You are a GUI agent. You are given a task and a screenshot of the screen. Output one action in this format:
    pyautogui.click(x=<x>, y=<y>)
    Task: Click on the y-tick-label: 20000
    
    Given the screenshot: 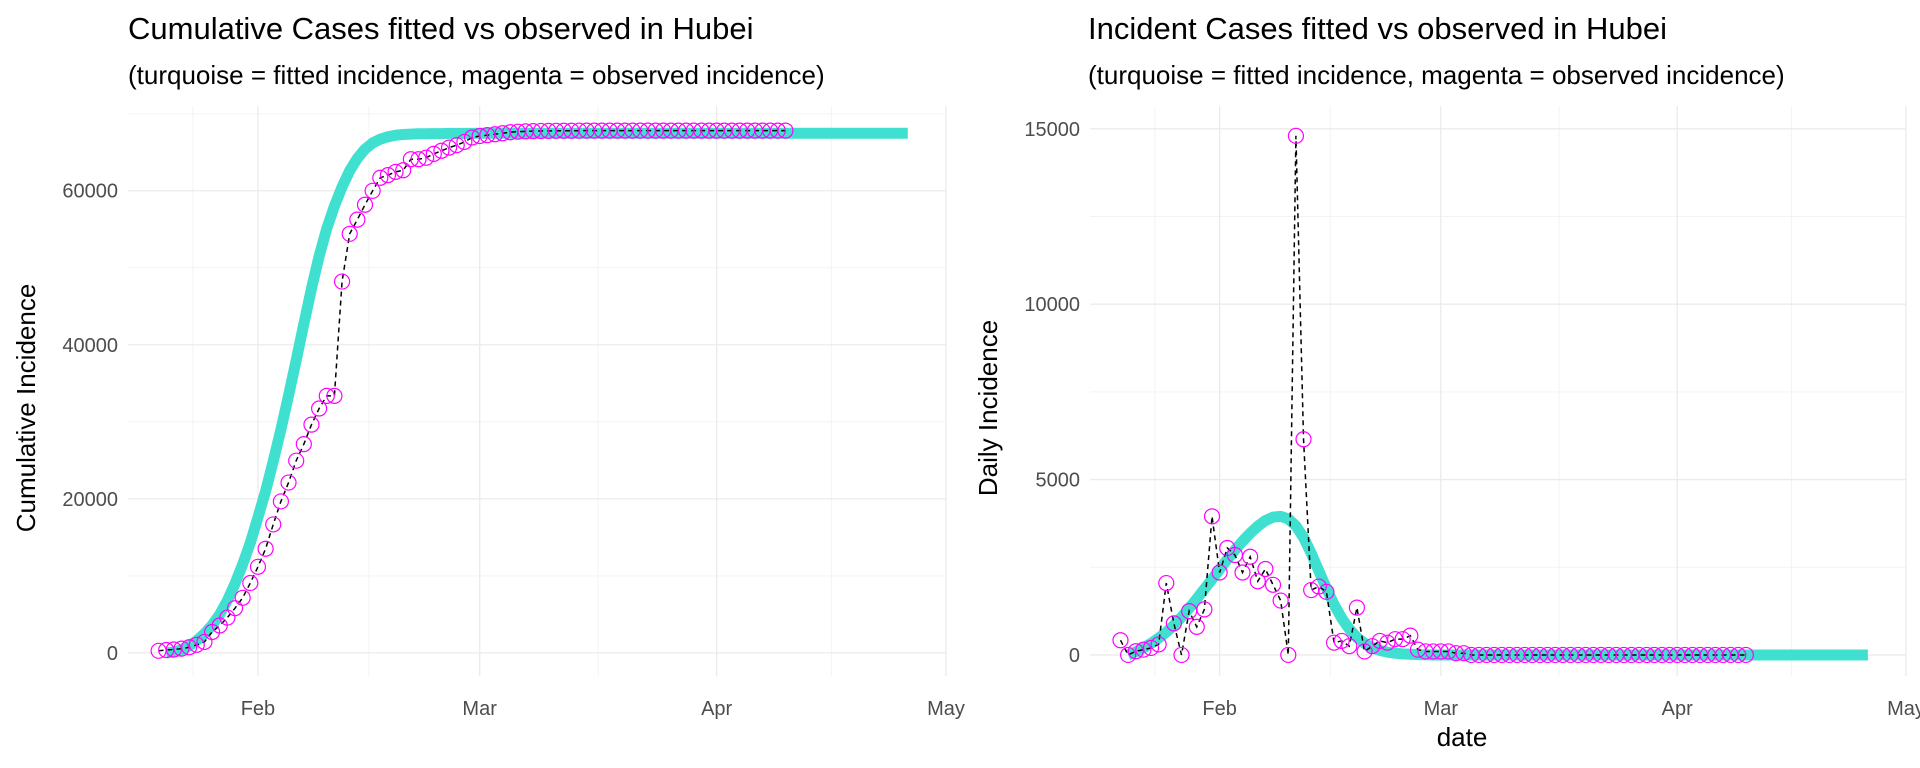 What is the action you would take?
    pyautogui.click(x=90, y=500)
    